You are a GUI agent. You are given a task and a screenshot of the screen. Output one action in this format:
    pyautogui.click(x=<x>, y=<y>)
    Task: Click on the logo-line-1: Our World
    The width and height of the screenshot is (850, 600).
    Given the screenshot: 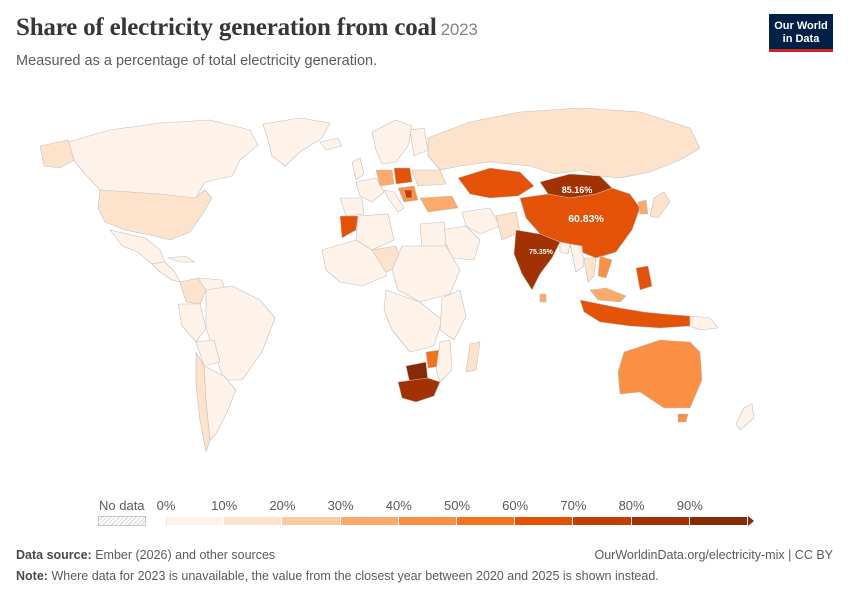 What is the action you would take?
    pyautogui.click(x=801, y=26)
    